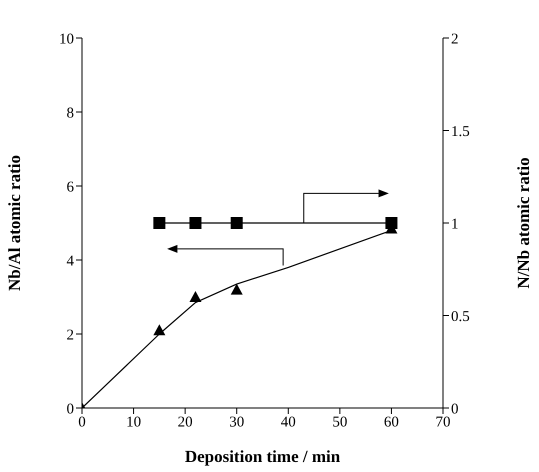 The width and height of the screenshot is (539, 472). What do you see at coordinates (454, 39) in the screenshot?
I see `y2-tick-label: 2` at bounding box center [454, 39].